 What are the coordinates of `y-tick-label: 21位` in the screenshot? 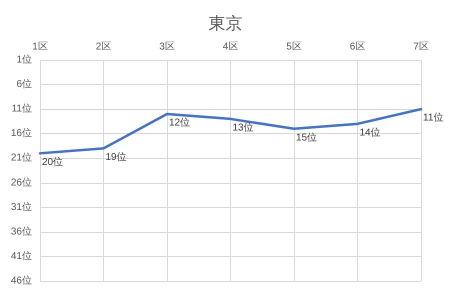 It's located at (21, 158).